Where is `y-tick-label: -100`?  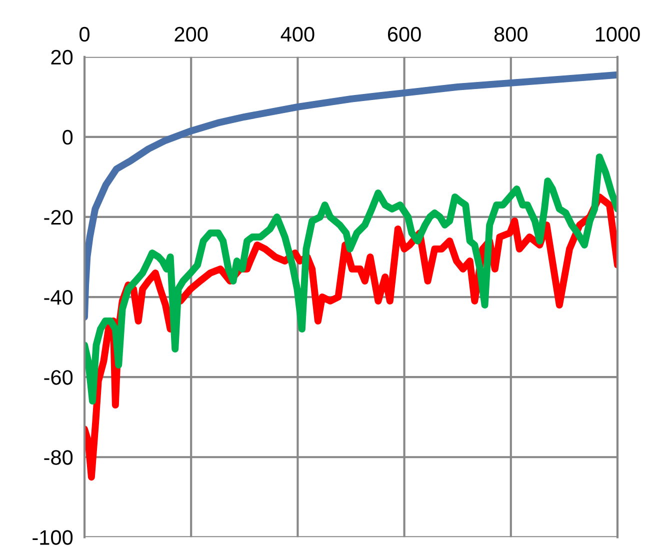 y-tick-label: -100 is located at coordinates (52, 537).